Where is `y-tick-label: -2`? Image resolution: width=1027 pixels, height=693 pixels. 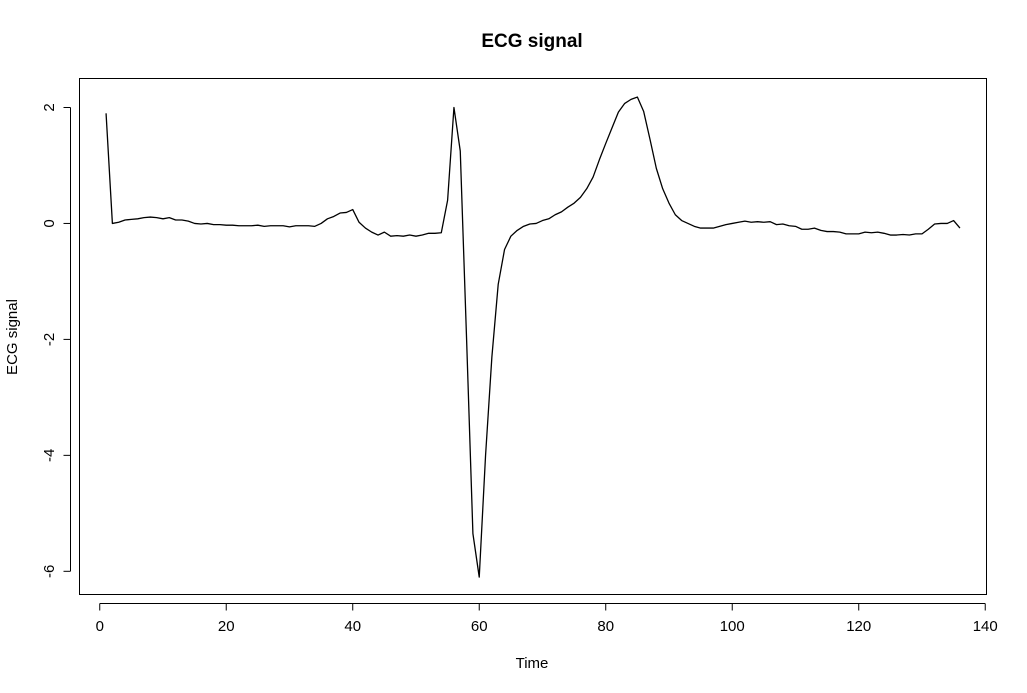 y-tick-label: -2 is located at coordinates (49, 339).